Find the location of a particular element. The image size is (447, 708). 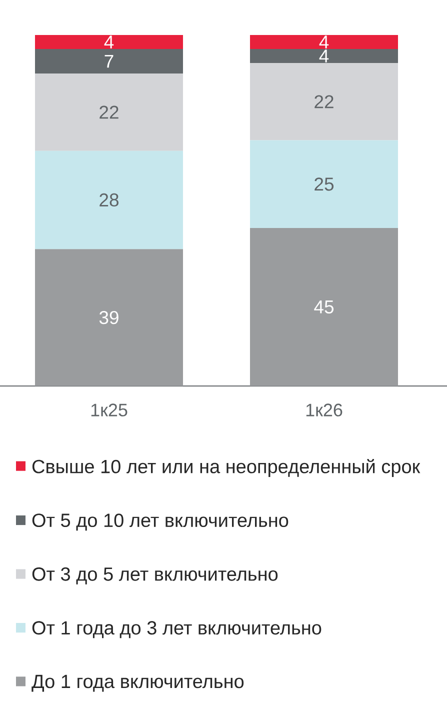

legend-label: От 1 года до 3 лет включительно is located at coordinates (177, 629).